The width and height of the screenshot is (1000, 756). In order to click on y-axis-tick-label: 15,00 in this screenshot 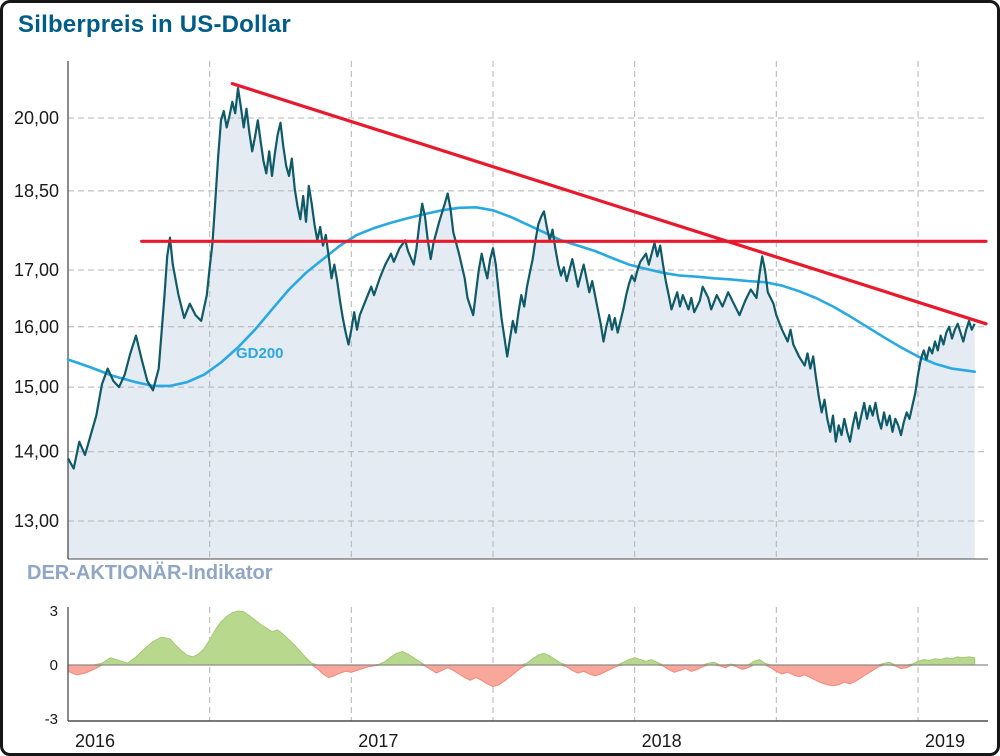, I will do `click(36, 387)`.